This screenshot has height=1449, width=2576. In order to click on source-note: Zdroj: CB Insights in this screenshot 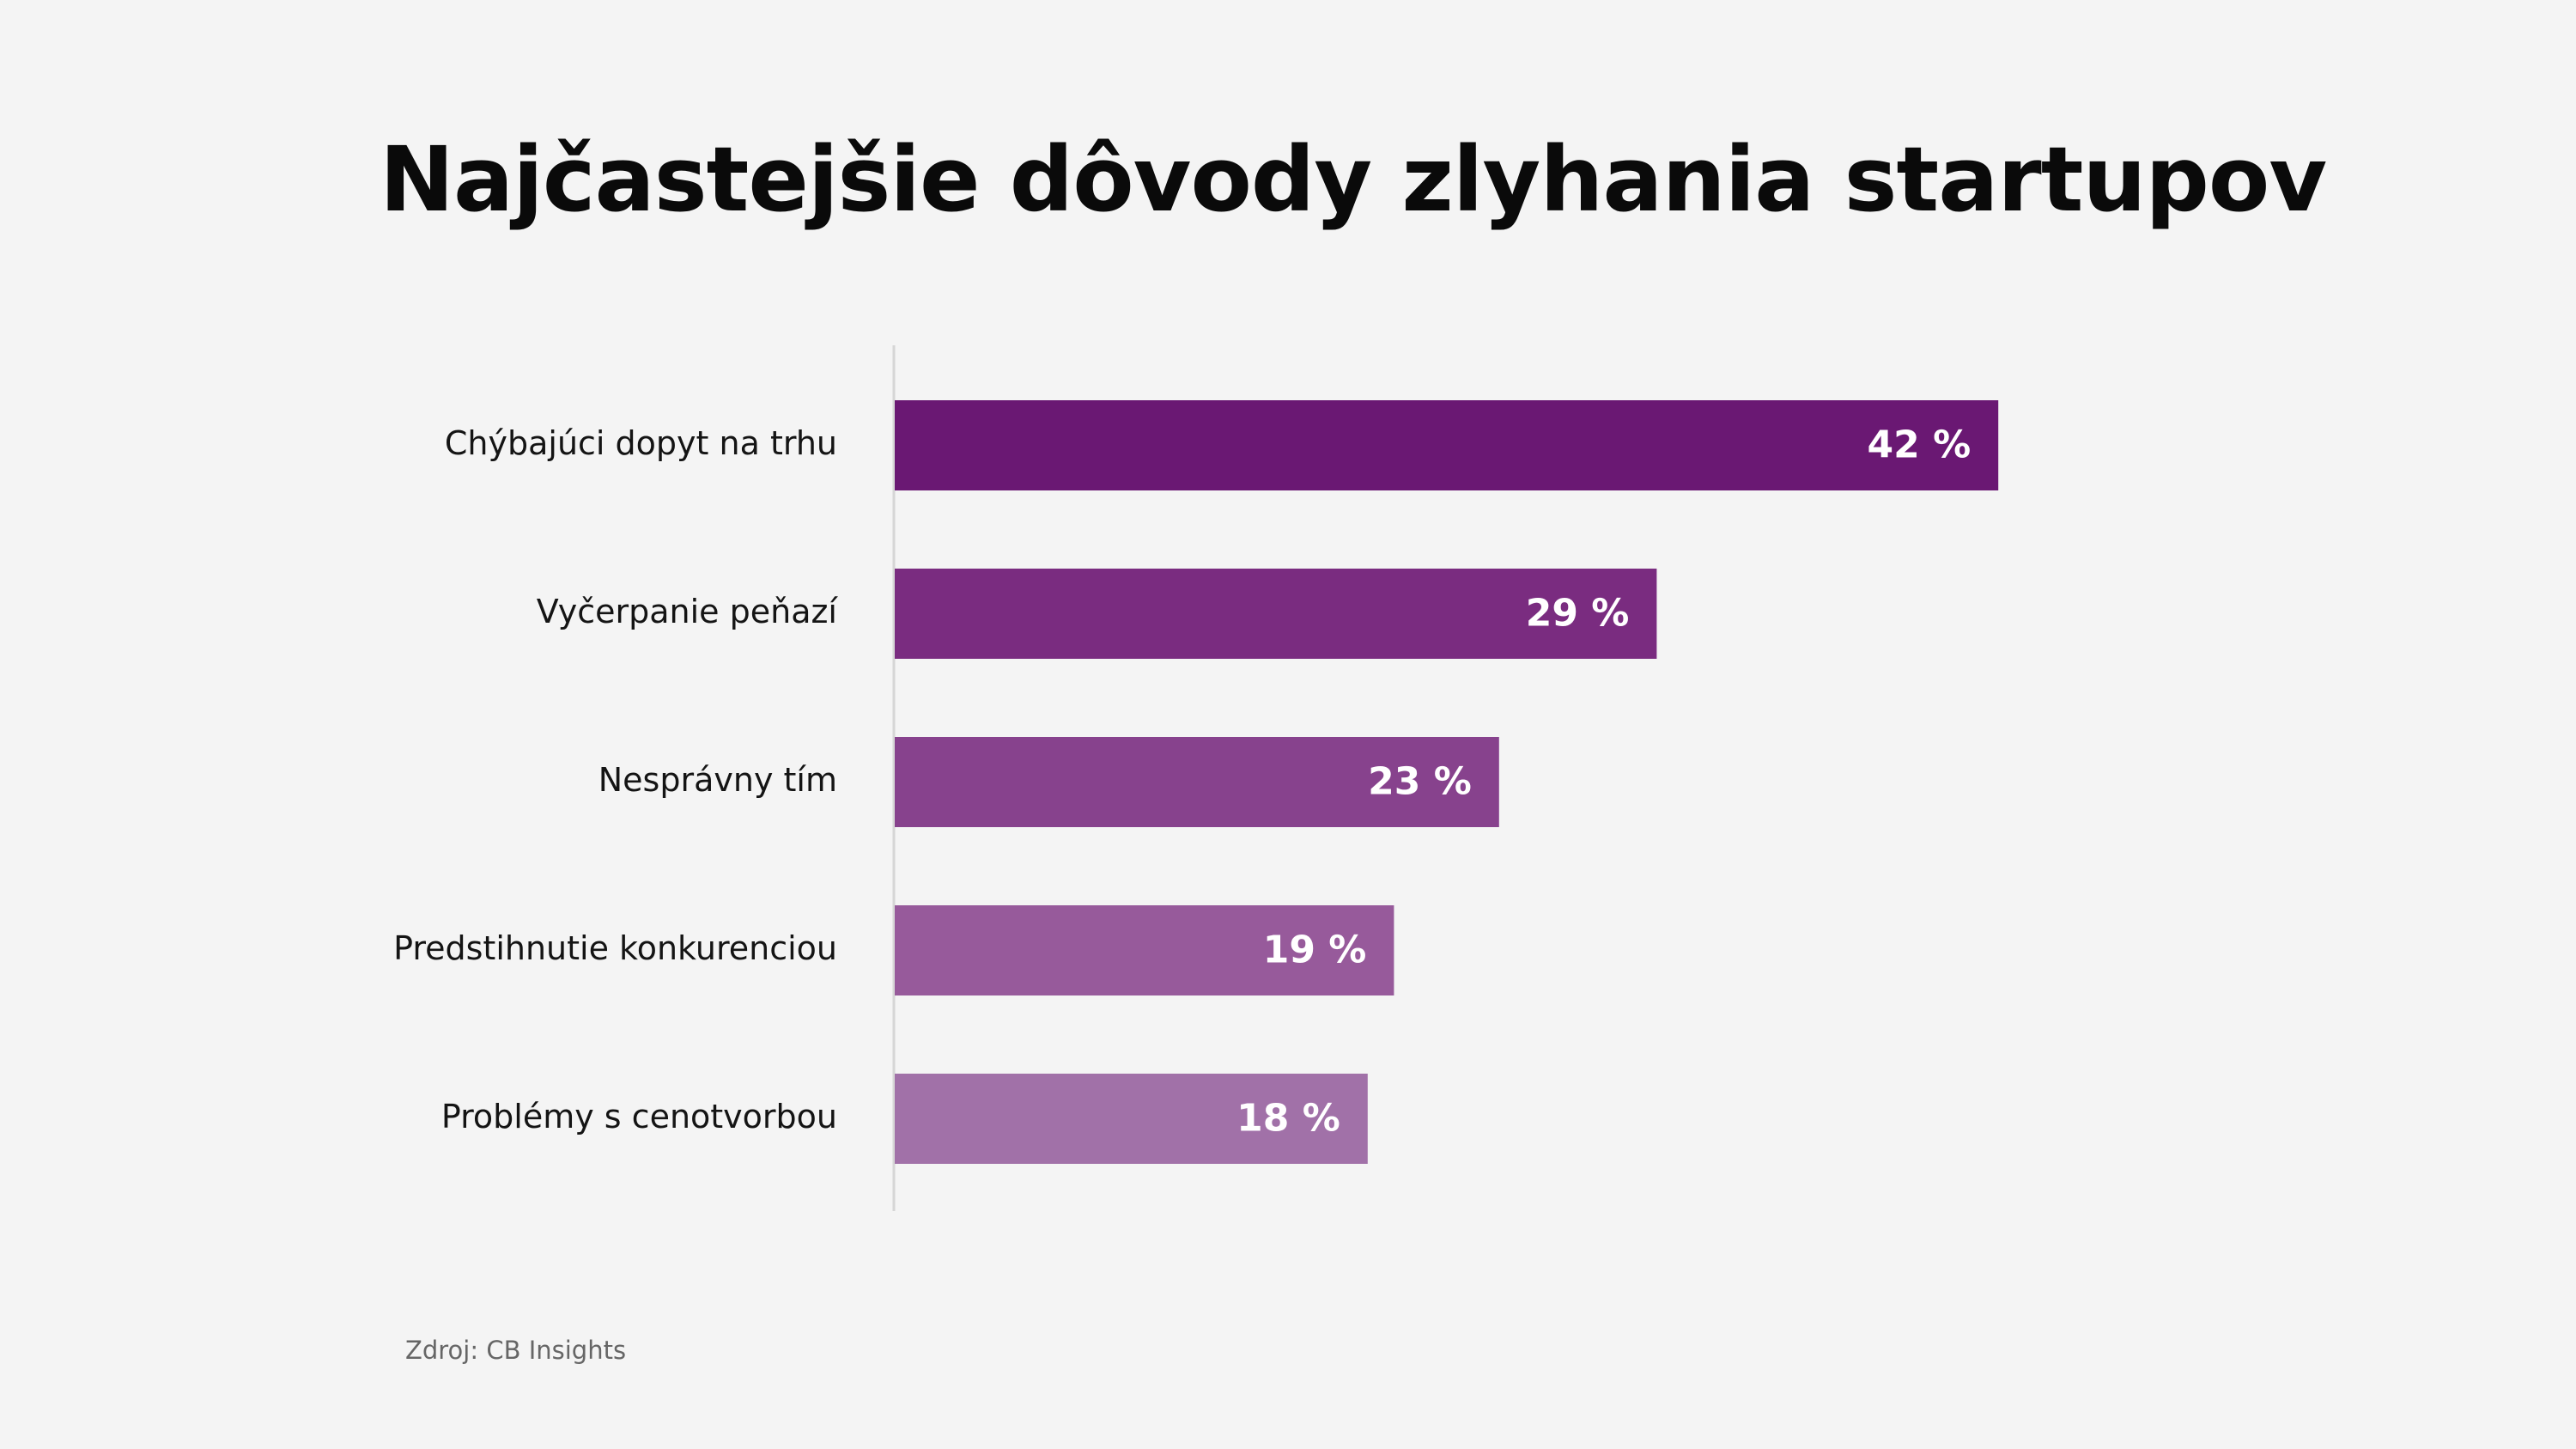, I will do `click(516, 1350)`.